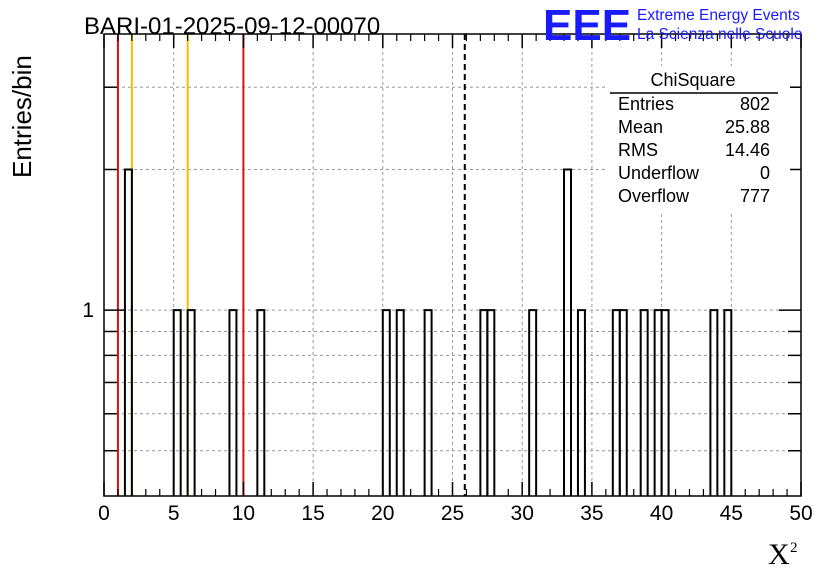  I want to click on x-axis-label-base: X, so click(779, 554).